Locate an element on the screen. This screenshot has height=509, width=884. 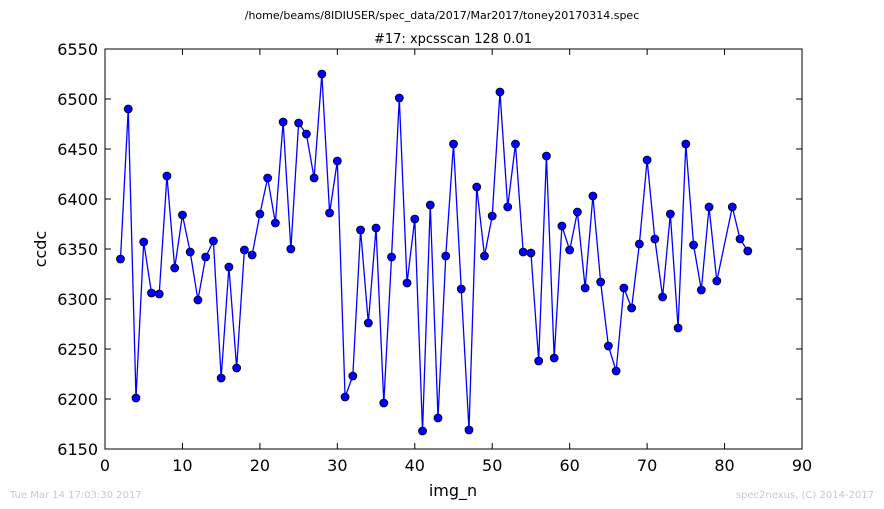
x-tick-label: 0 is located at coordinates (105, 465).